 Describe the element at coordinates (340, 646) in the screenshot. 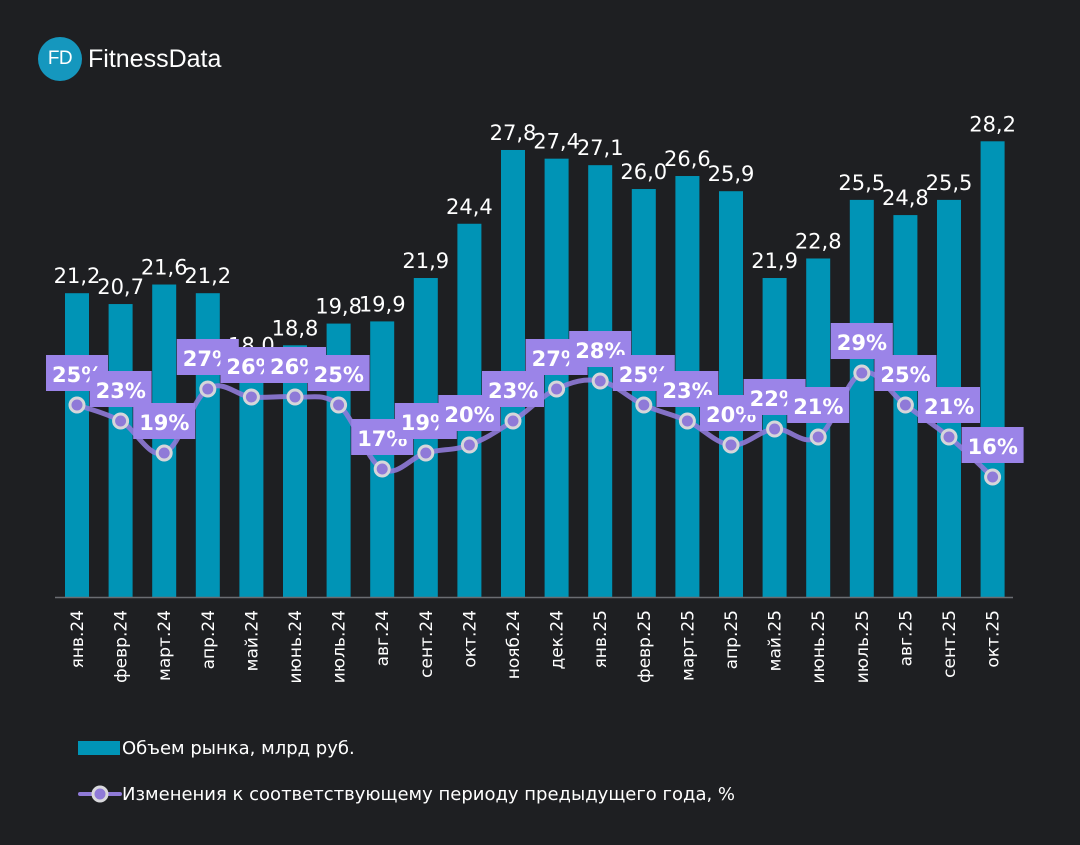

I see `x-tick-label: июль.24` at that location.